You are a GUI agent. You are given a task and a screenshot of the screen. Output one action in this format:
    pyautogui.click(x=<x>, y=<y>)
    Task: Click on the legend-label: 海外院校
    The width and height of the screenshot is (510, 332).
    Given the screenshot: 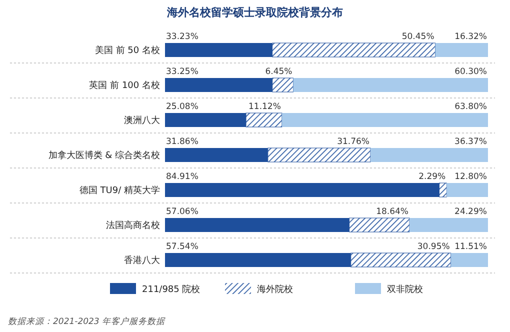 What is the action you would take?
    pyautogui.click(x=275, y=289)
    